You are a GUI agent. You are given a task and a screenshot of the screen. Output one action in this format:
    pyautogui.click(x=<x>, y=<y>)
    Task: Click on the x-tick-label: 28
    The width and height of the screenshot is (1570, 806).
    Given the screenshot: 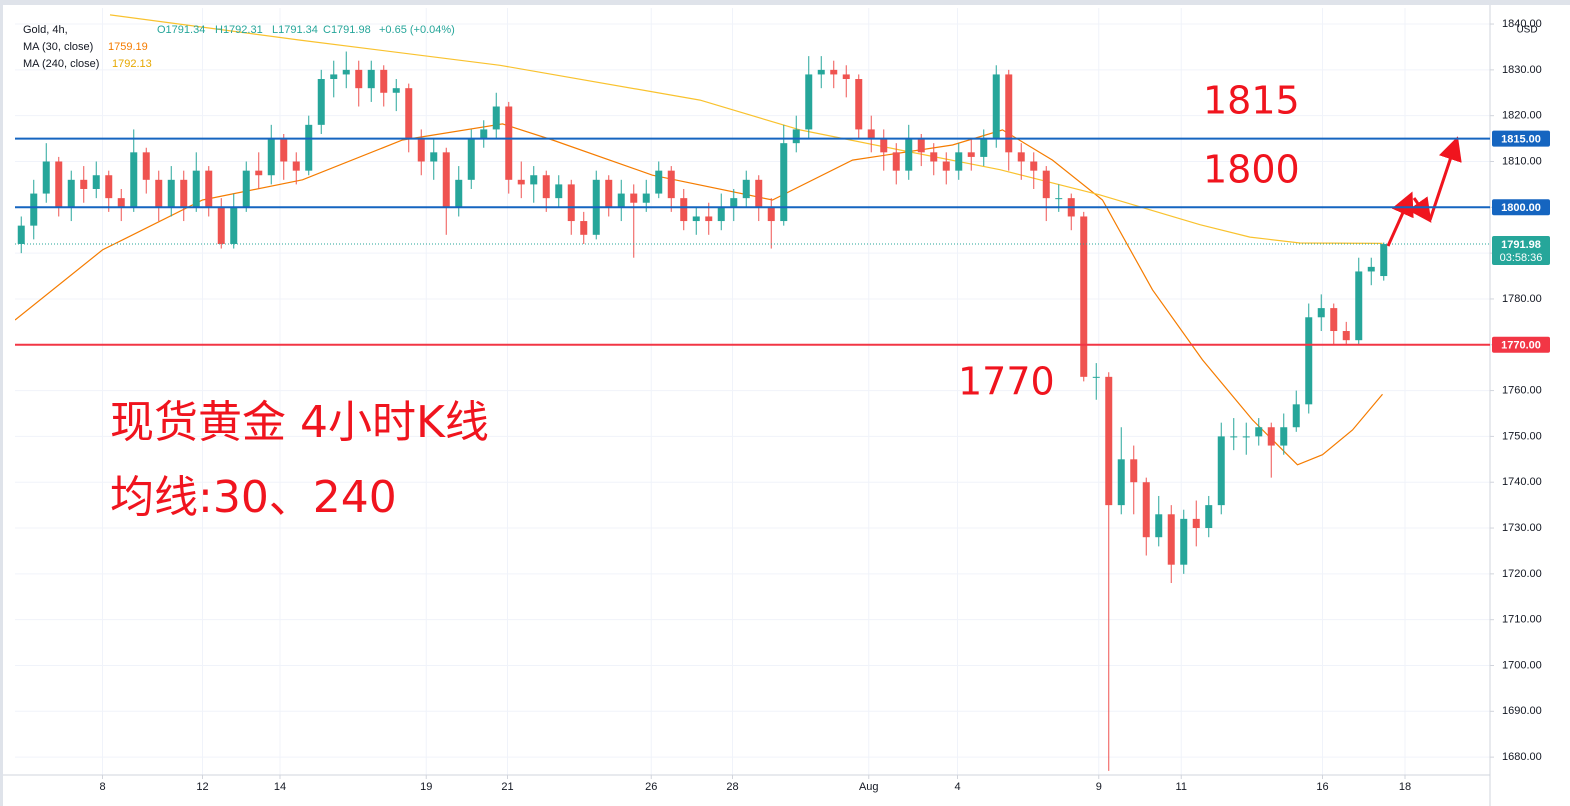 What is the action you would take?
    pyautogui.click(x=732, y=787)
    